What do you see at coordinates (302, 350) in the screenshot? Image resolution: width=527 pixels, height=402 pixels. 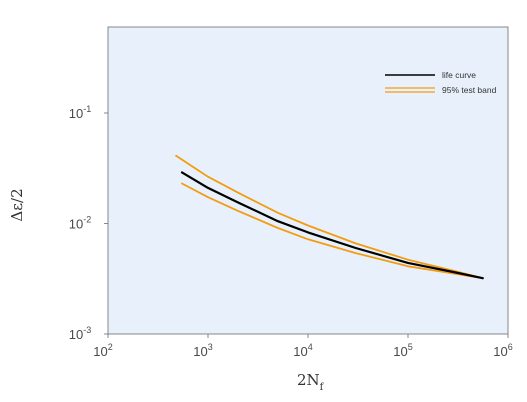 I see `x-tick-label-2: 10⁴` at bounding box center [302, 350].